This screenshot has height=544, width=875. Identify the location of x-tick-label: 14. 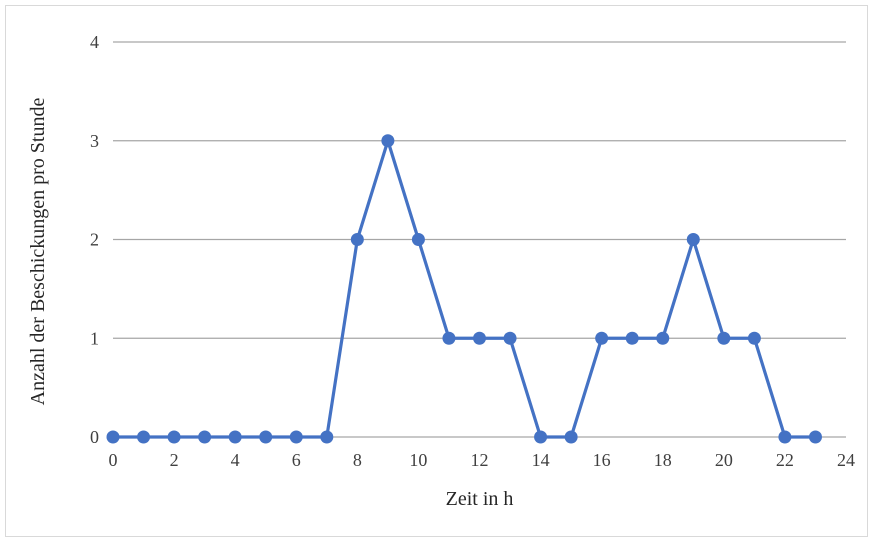
(541, 460).